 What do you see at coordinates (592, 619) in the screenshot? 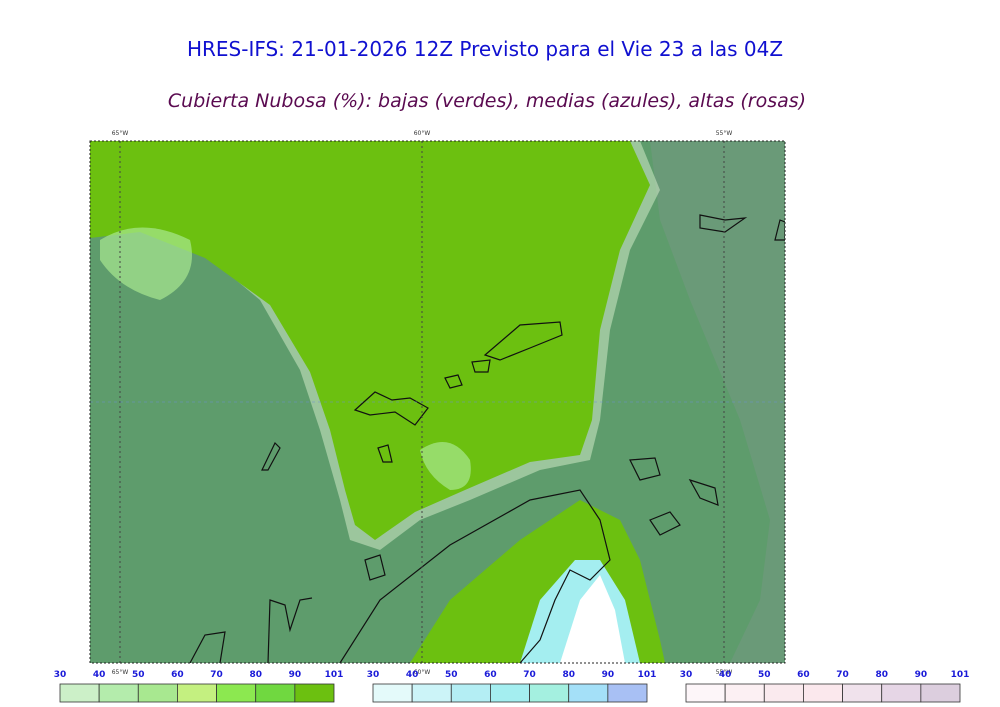
I see `clear-region` at bounding box center [592, 619].